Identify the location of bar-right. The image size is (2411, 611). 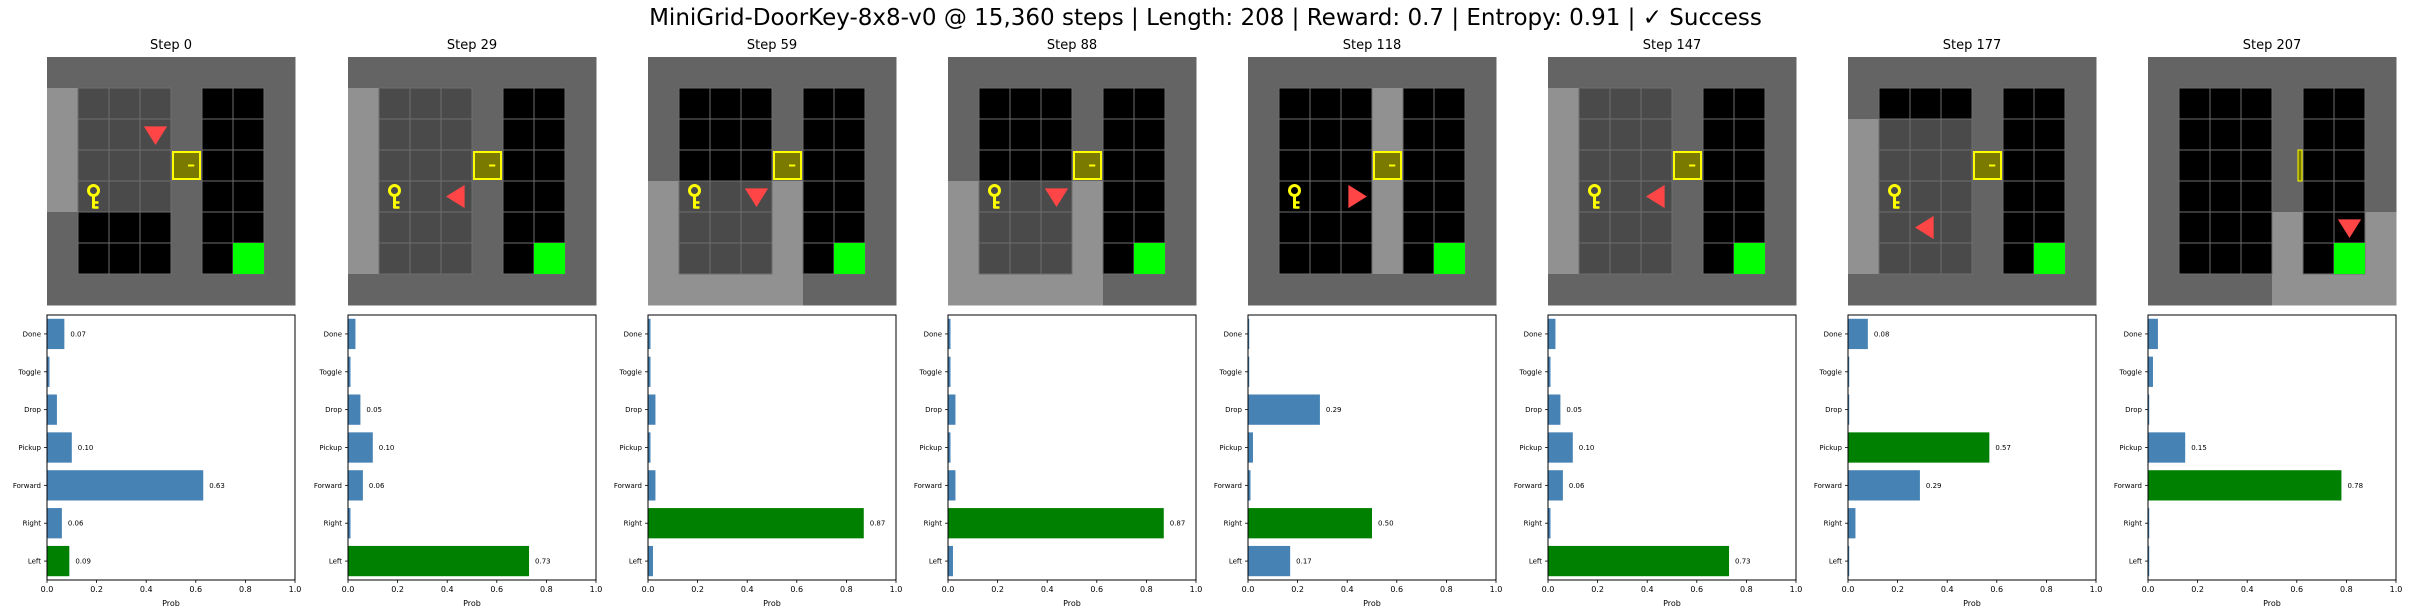
(54, 523).